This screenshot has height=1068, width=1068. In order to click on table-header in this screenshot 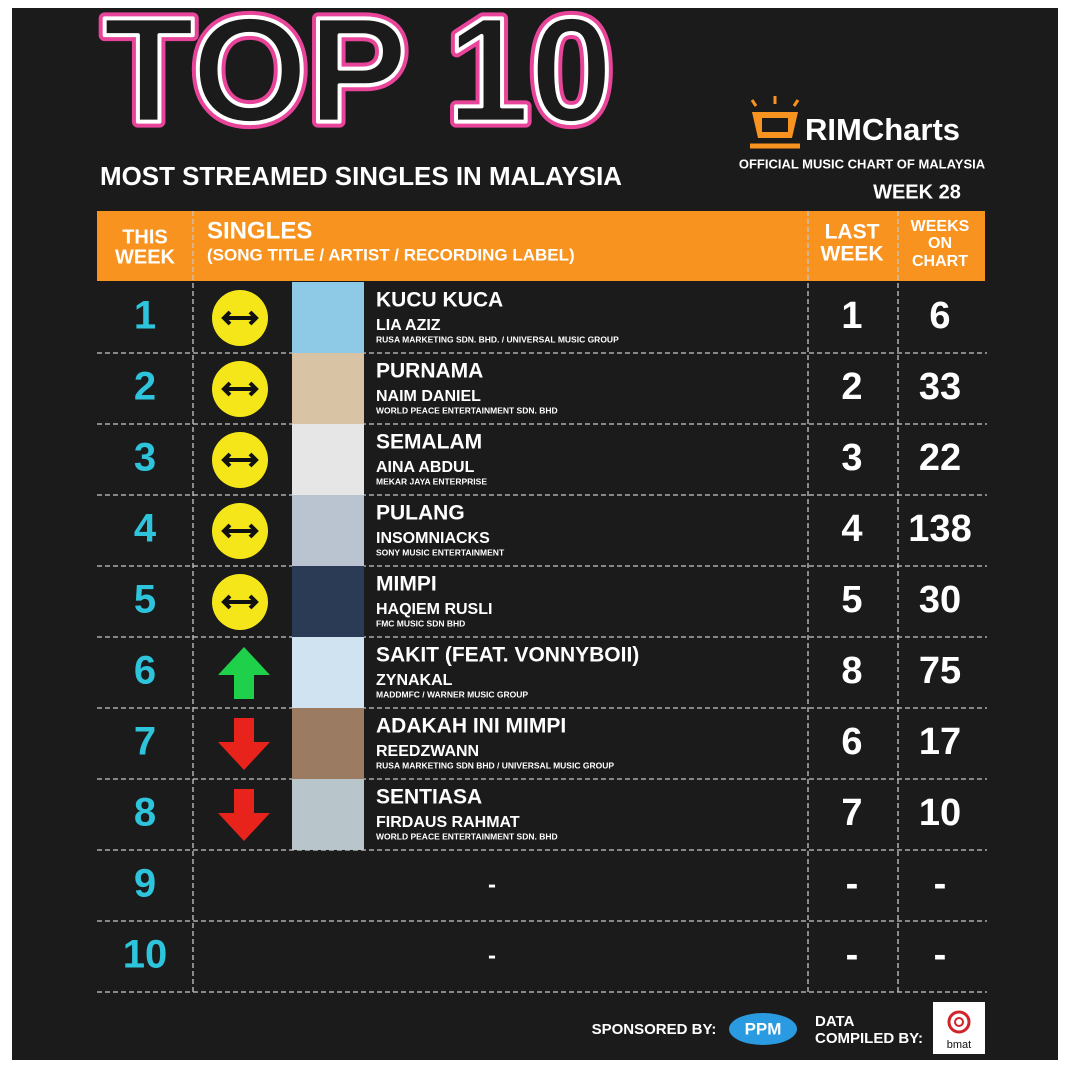, I will do `click(541, 246)`.